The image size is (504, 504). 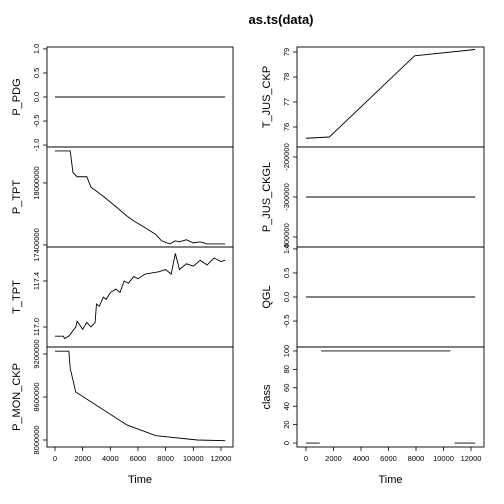 What do you see at coordinates (286, 388) in the screenshot?
I see `y-tick-label: 60` at bounding box center [286, 388].